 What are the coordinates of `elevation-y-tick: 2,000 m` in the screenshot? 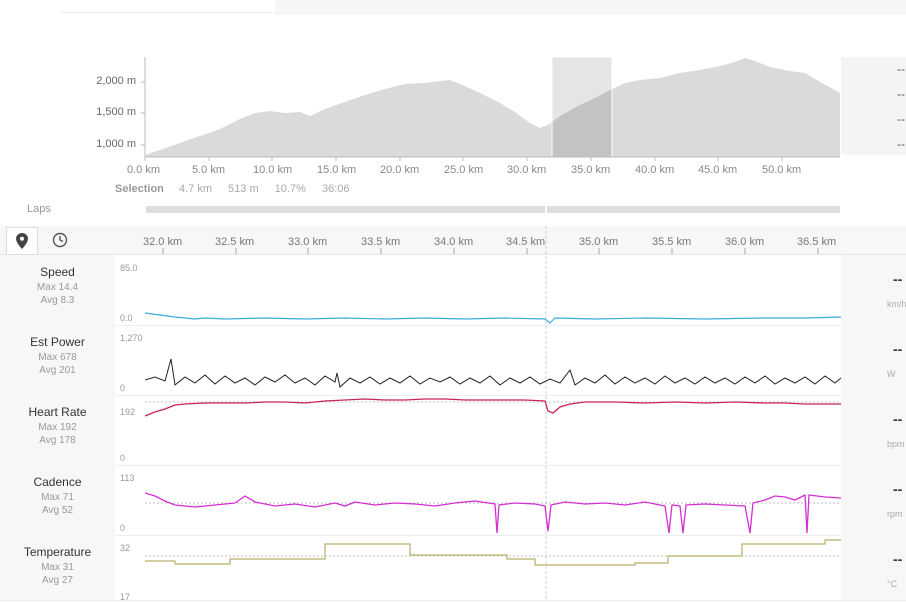 It's located at (116, 81).